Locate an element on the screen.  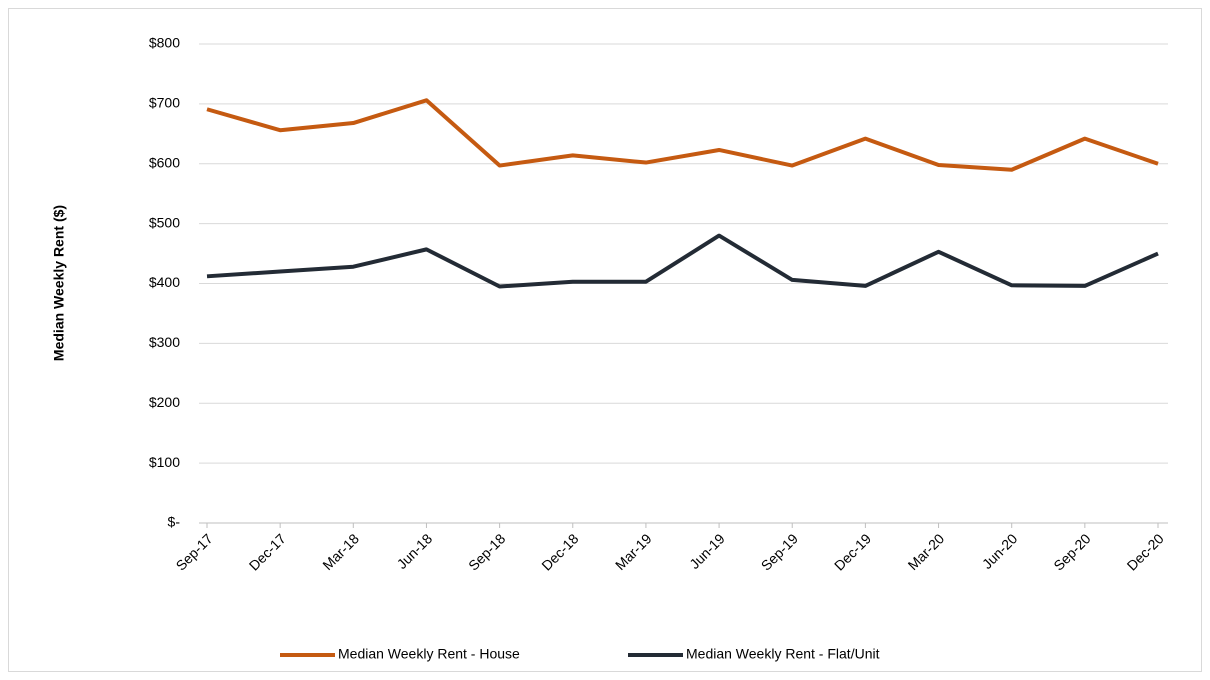
legend-label: Median Weekly Rent - Flat/Unit is located at coordinates (783, 654).